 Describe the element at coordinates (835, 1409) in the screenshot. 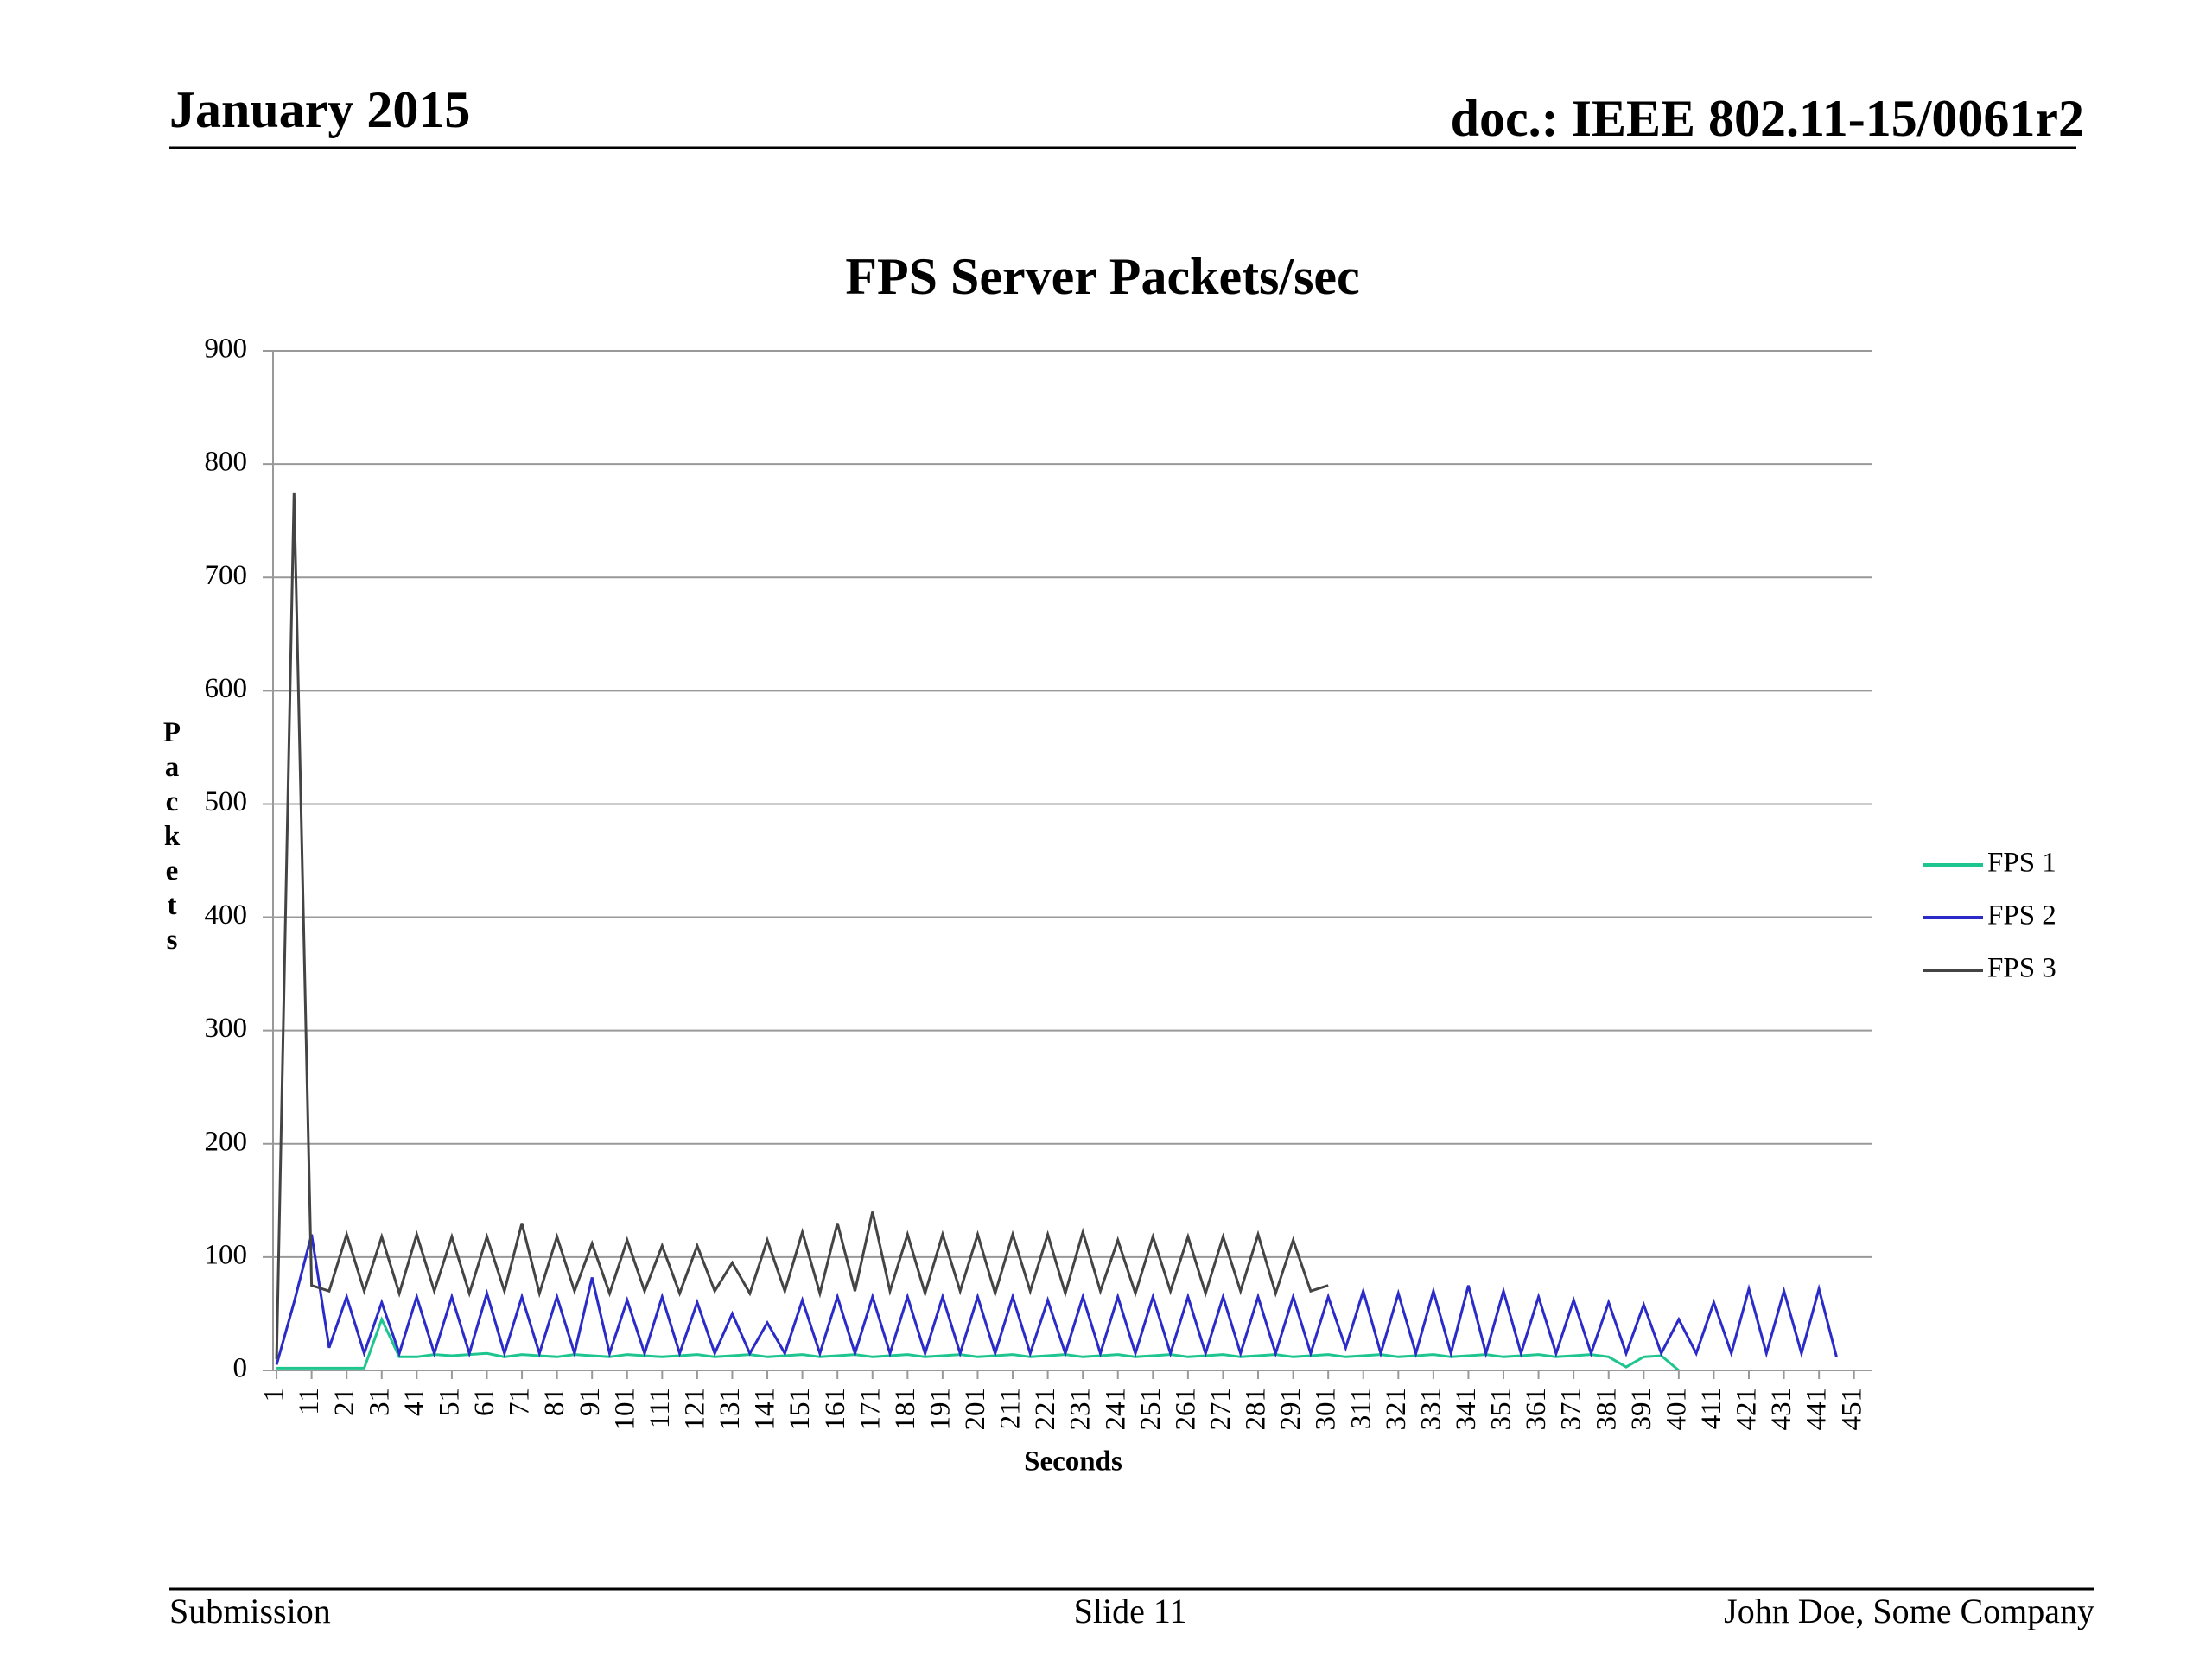

I see `x-tick-label: 161` at that location.